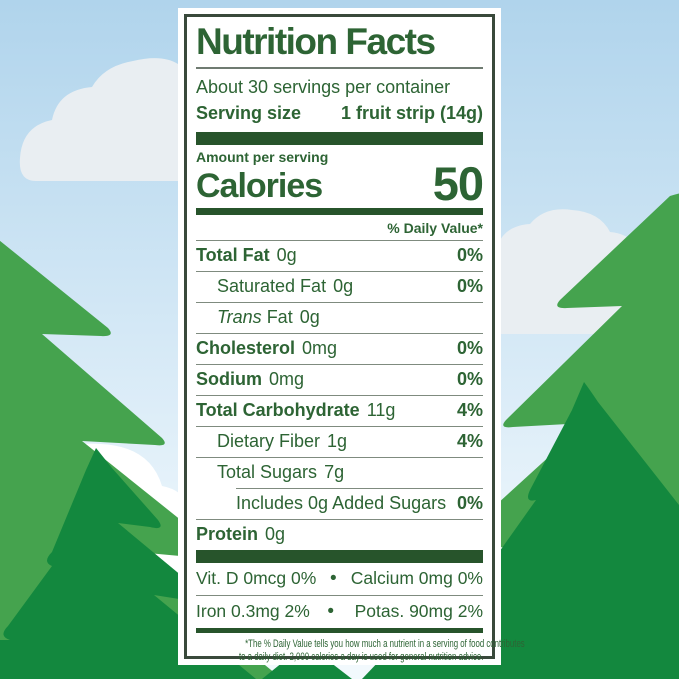 This screenshot has width=679, height=679. Describe the element at coordinates (229, 378) in the screenshot. I see `nutrient-name: Sodium` at that location.